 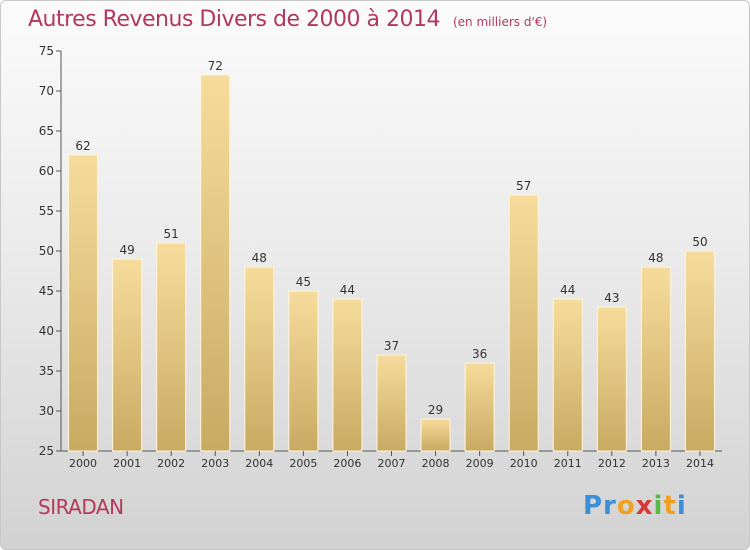 I want to click on chart-title-text: Autres Revenus Divers de 2000 à 2014, so click(x=234, y=19).